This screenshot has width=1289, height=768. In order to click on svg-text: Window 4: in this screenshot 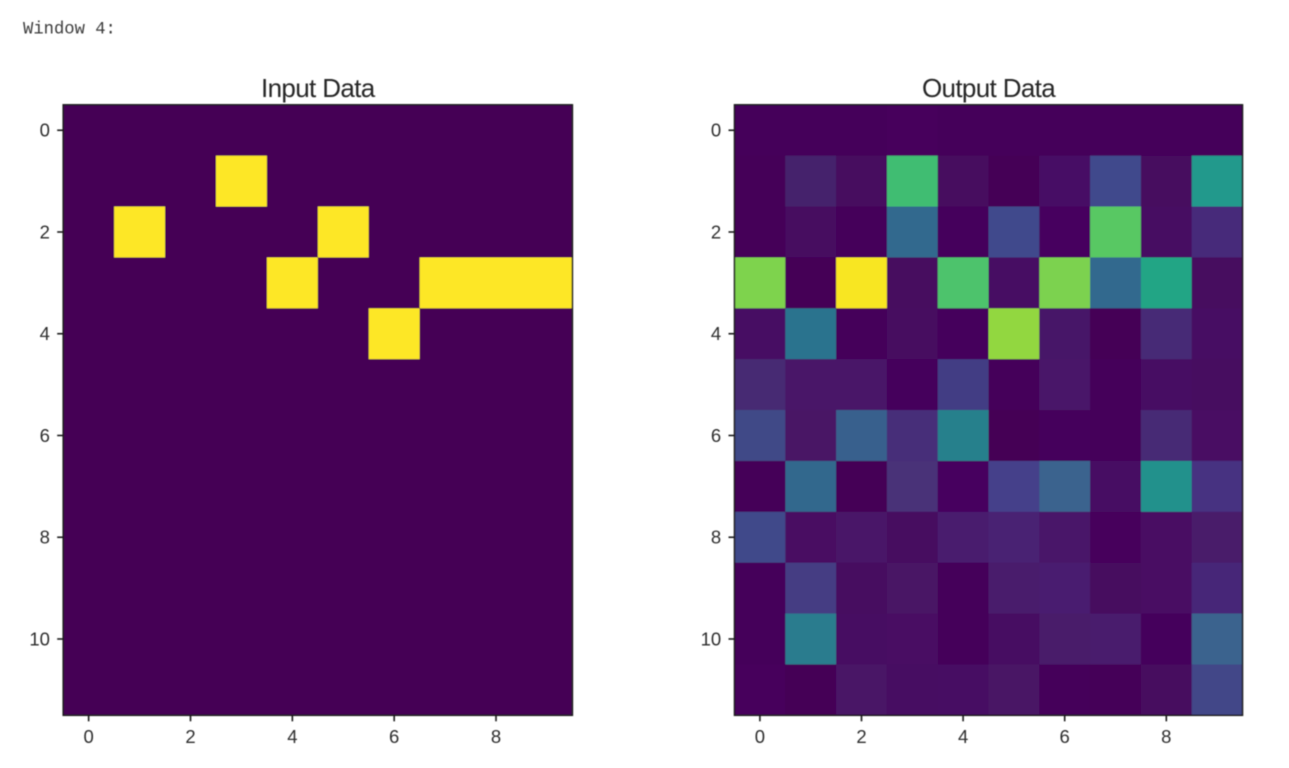, I will do `click(69, 30)`.